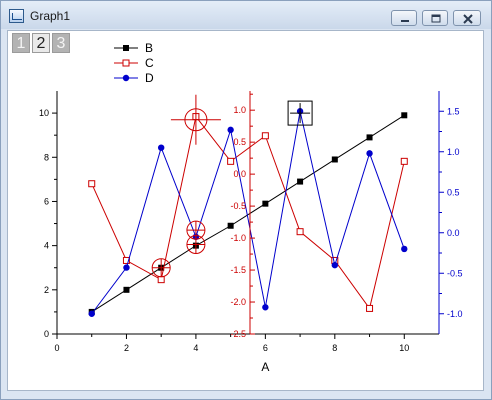  Describe the element at coordinates (56, 348) in the screenshot. I see `x-tick-label: 0` at that location.